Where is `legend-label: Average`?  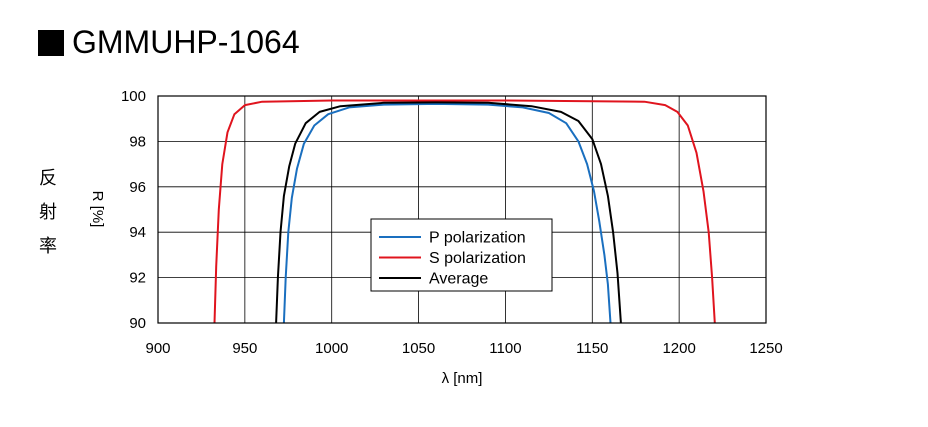 legend-label: Average is located at coordinates (458, 279).